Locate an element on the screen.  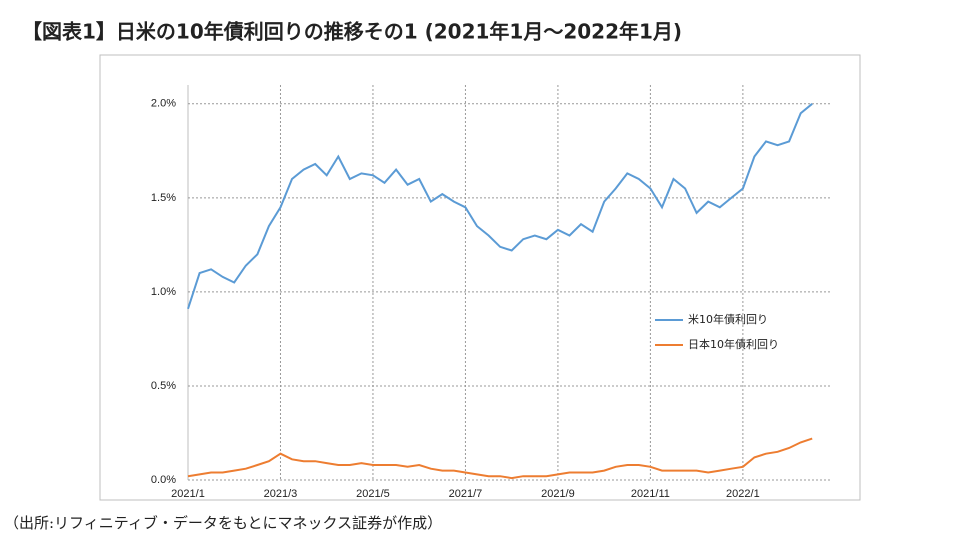
y-tick-label: 2.0% is located at coordinates (163, 104).